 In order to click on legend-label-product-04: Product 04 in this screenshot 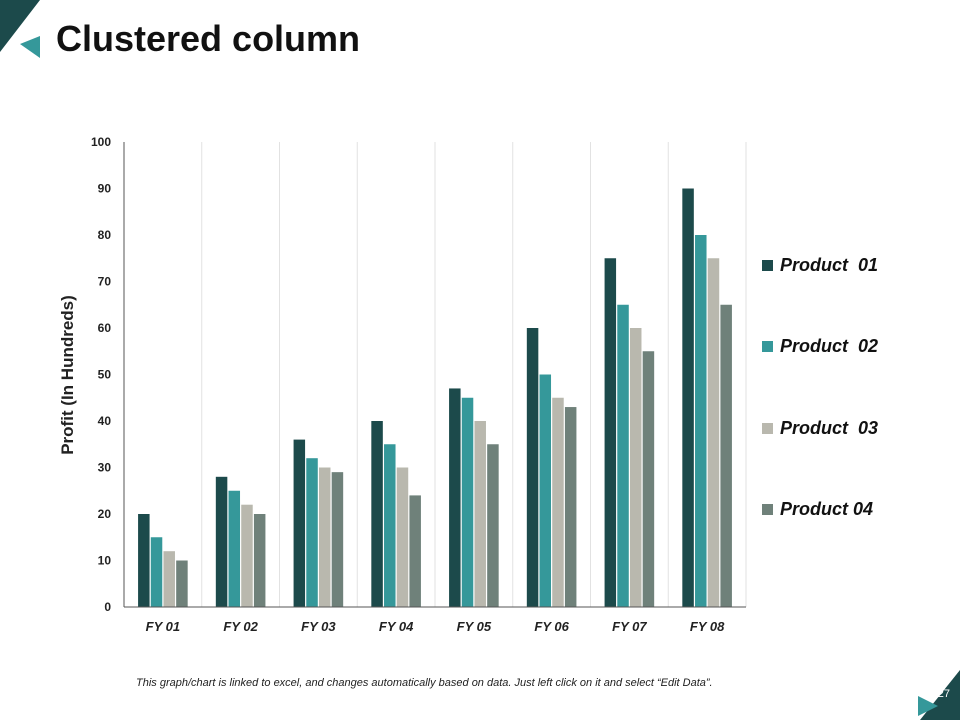, I will do `click(827, 509)`.